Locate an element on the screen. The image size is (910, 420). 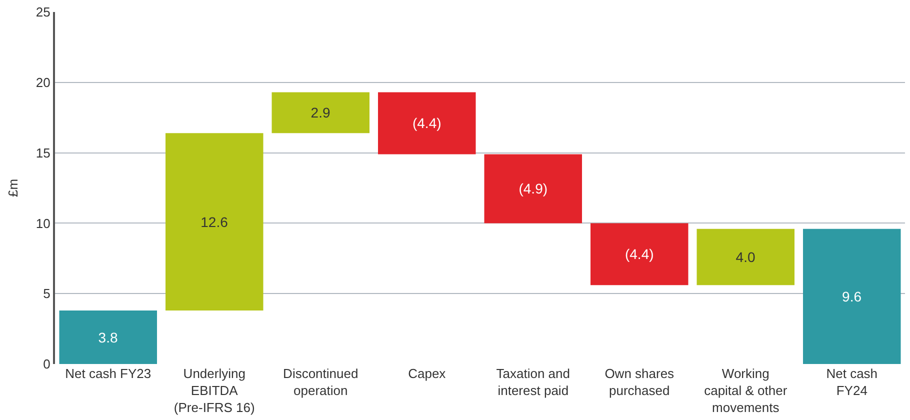
y-tick-label: 25 is located at coordinates (43, 12).